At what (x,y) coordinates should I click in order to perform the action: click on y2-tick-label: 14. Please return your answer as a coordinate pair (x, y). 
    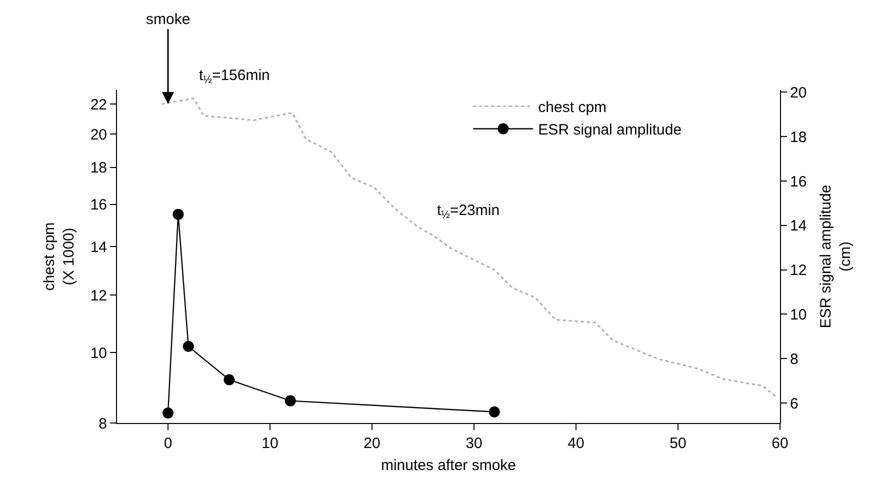
    Looking at the image, I should click on (798, 226).